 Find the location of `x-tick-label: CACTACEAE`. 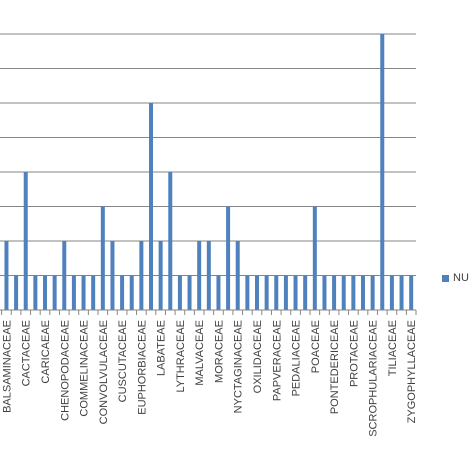

x-tick-label: CACTACEAE is located at coordinates (27, 353).